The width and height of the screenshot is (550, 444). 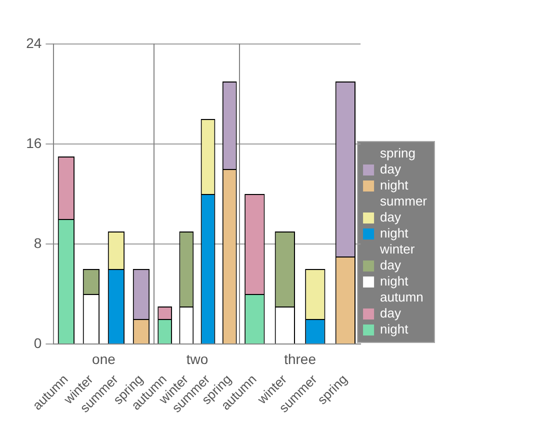 I want to click on category-label: summer, so click(x=404, y=201).